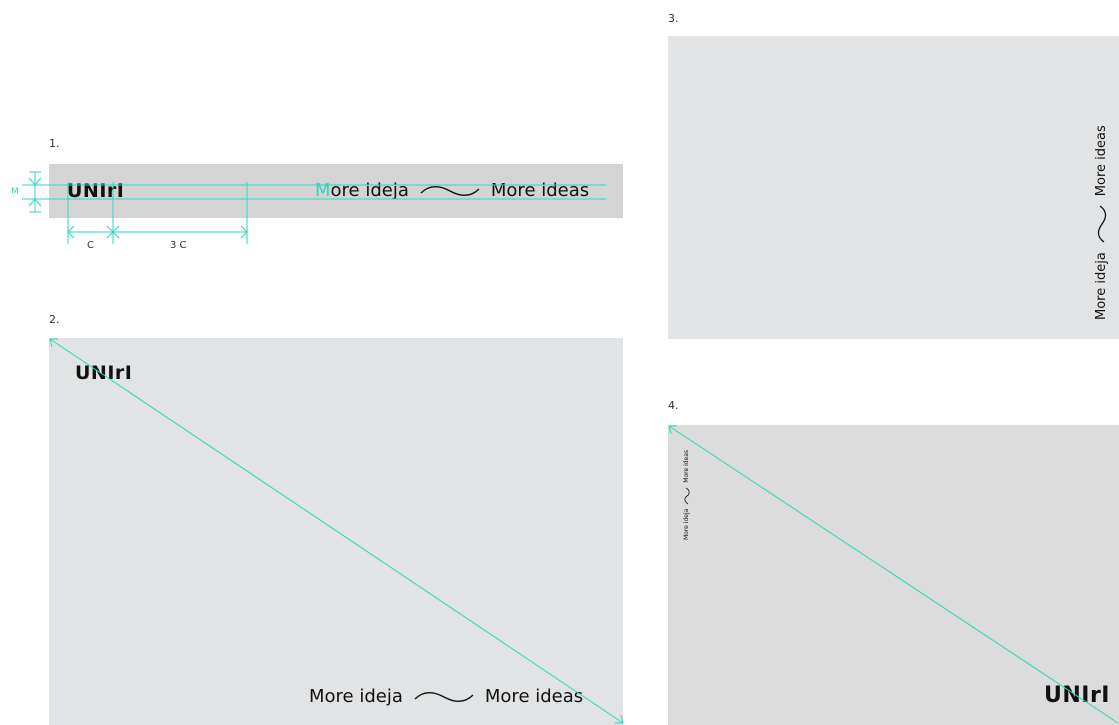  I want to click on tagline-right: More ideas, so click(534, 696).